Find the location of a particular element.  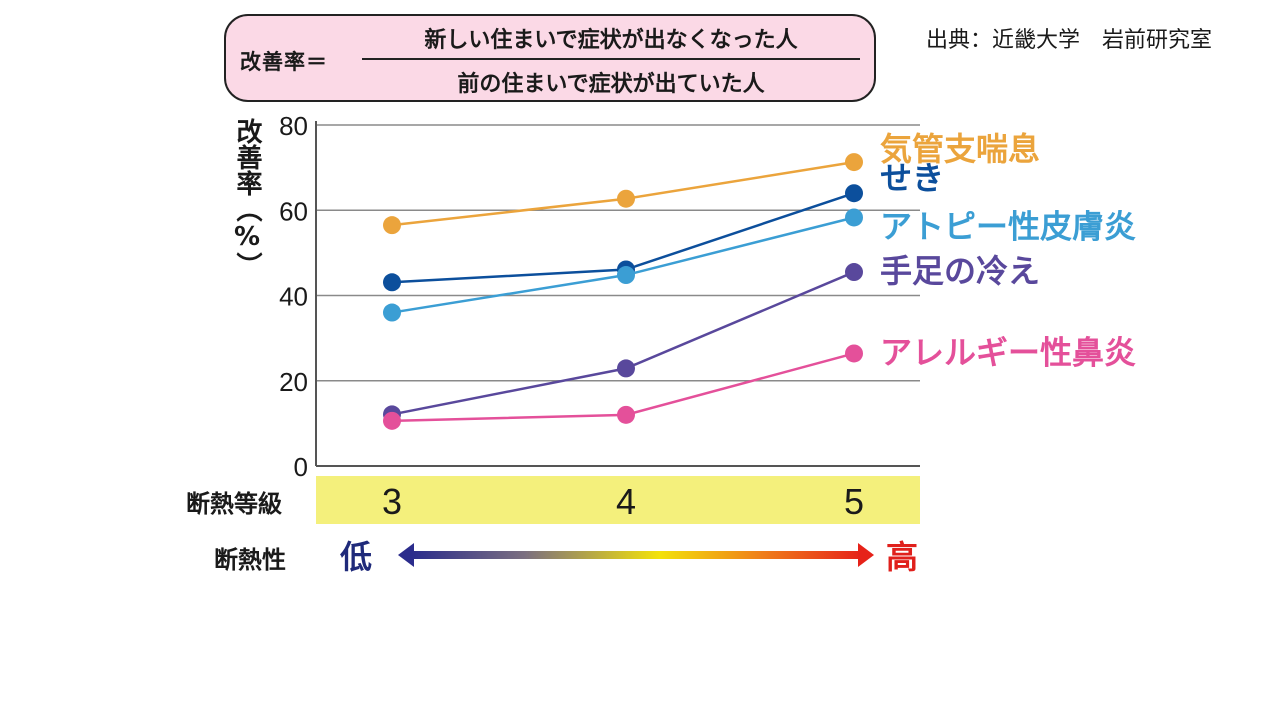

y-axis-label: 改善率（%） is located at coordinates (247, 198).